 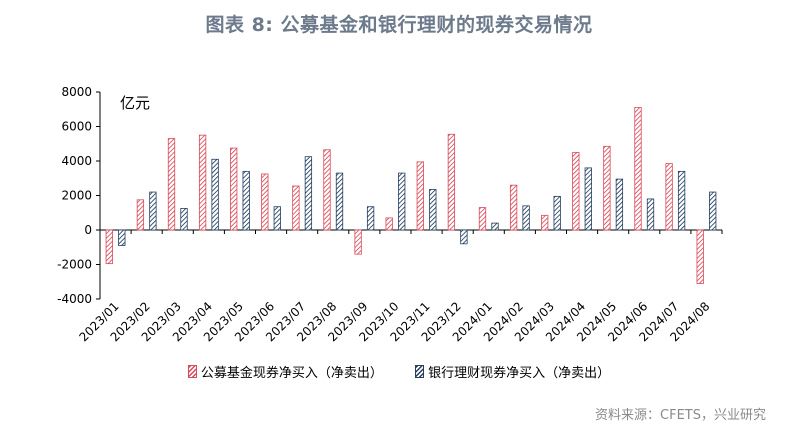 I want to click on chart-title: 图表 8: 公募基金和银行理财的现券交易情况, so click(x=399, y=25).